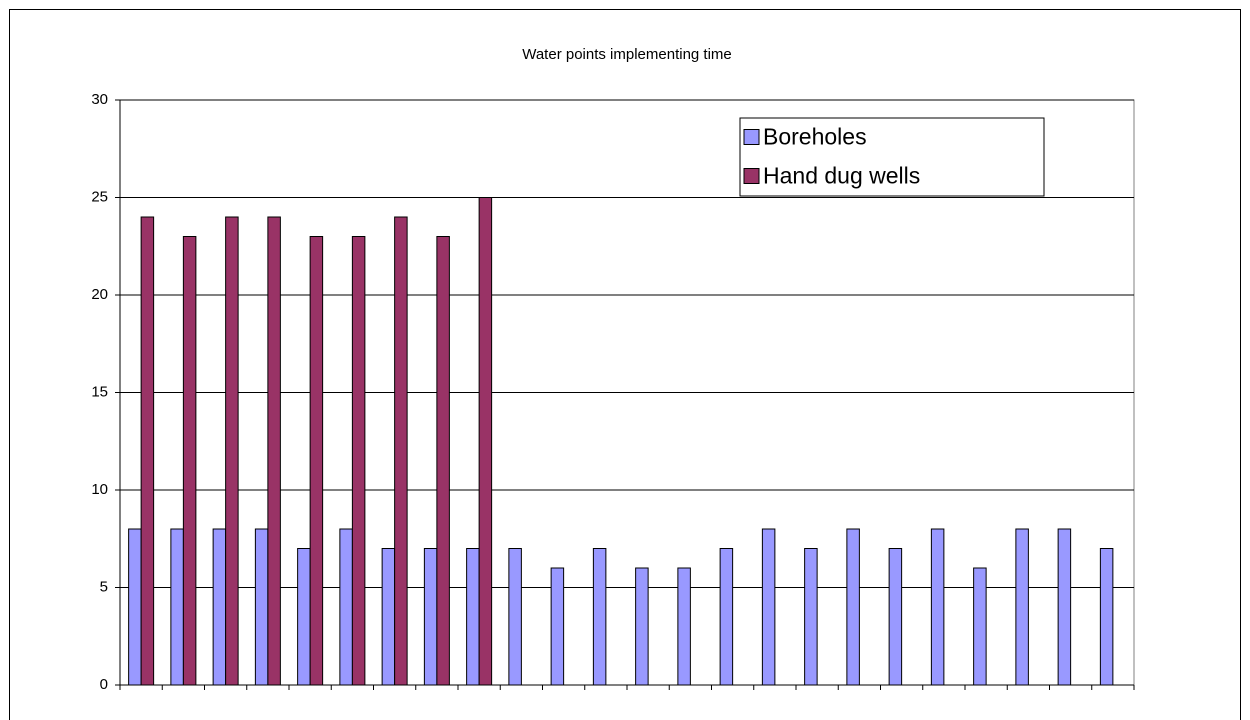 Image resolution: width=1250 pixels, height=720 pixels. What do you see at coordinates (892, 157) in the screenshot?
I see `legend-box` at bounding box center [892, 157].